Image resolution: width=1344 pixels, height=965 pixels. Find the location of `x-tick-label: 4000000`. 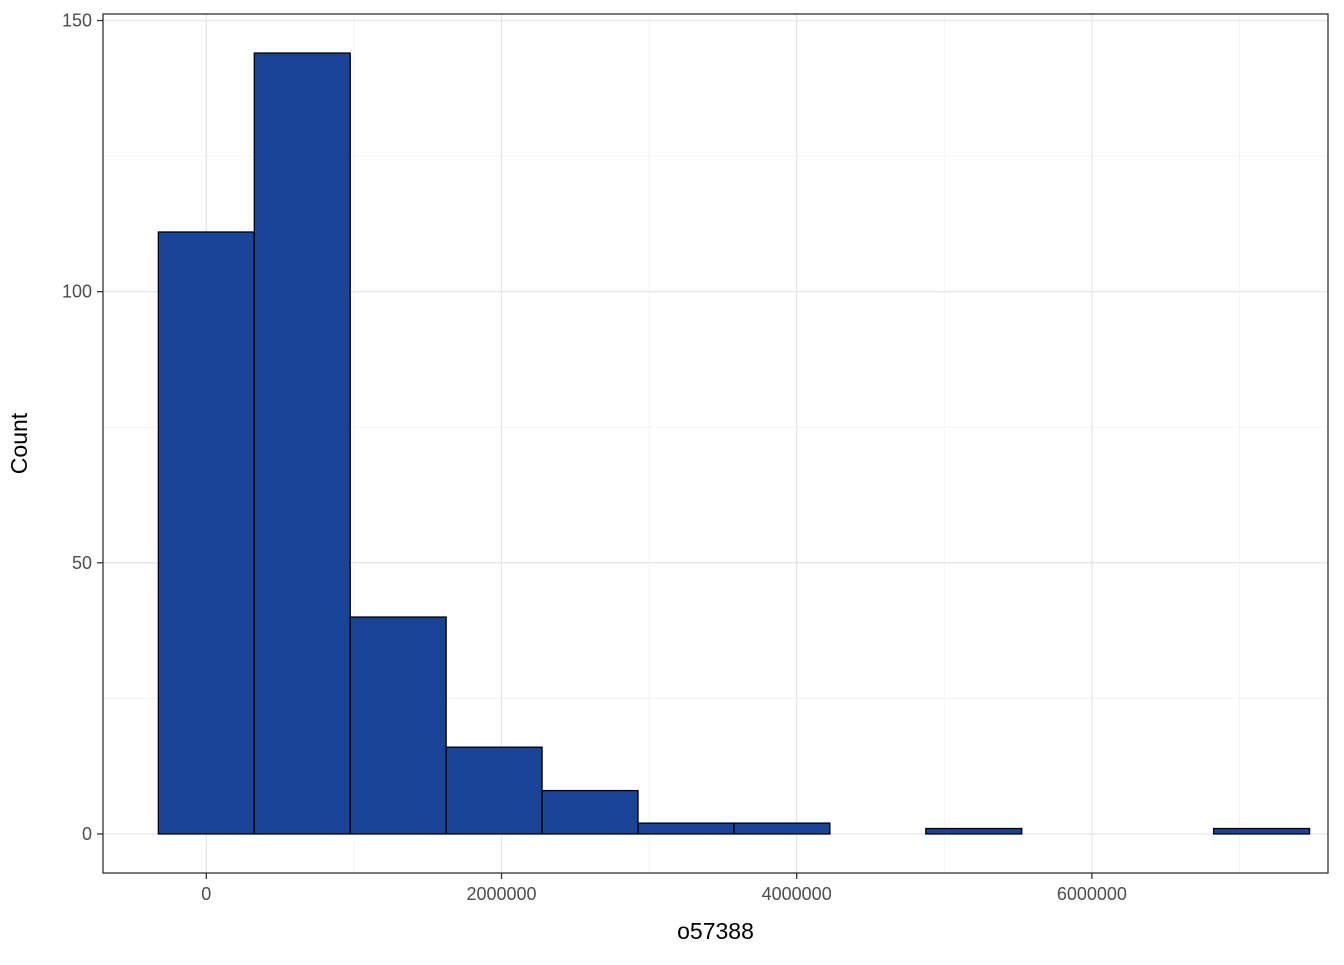

x-tick-label: 4000000 is located at coordinates (797, 894).